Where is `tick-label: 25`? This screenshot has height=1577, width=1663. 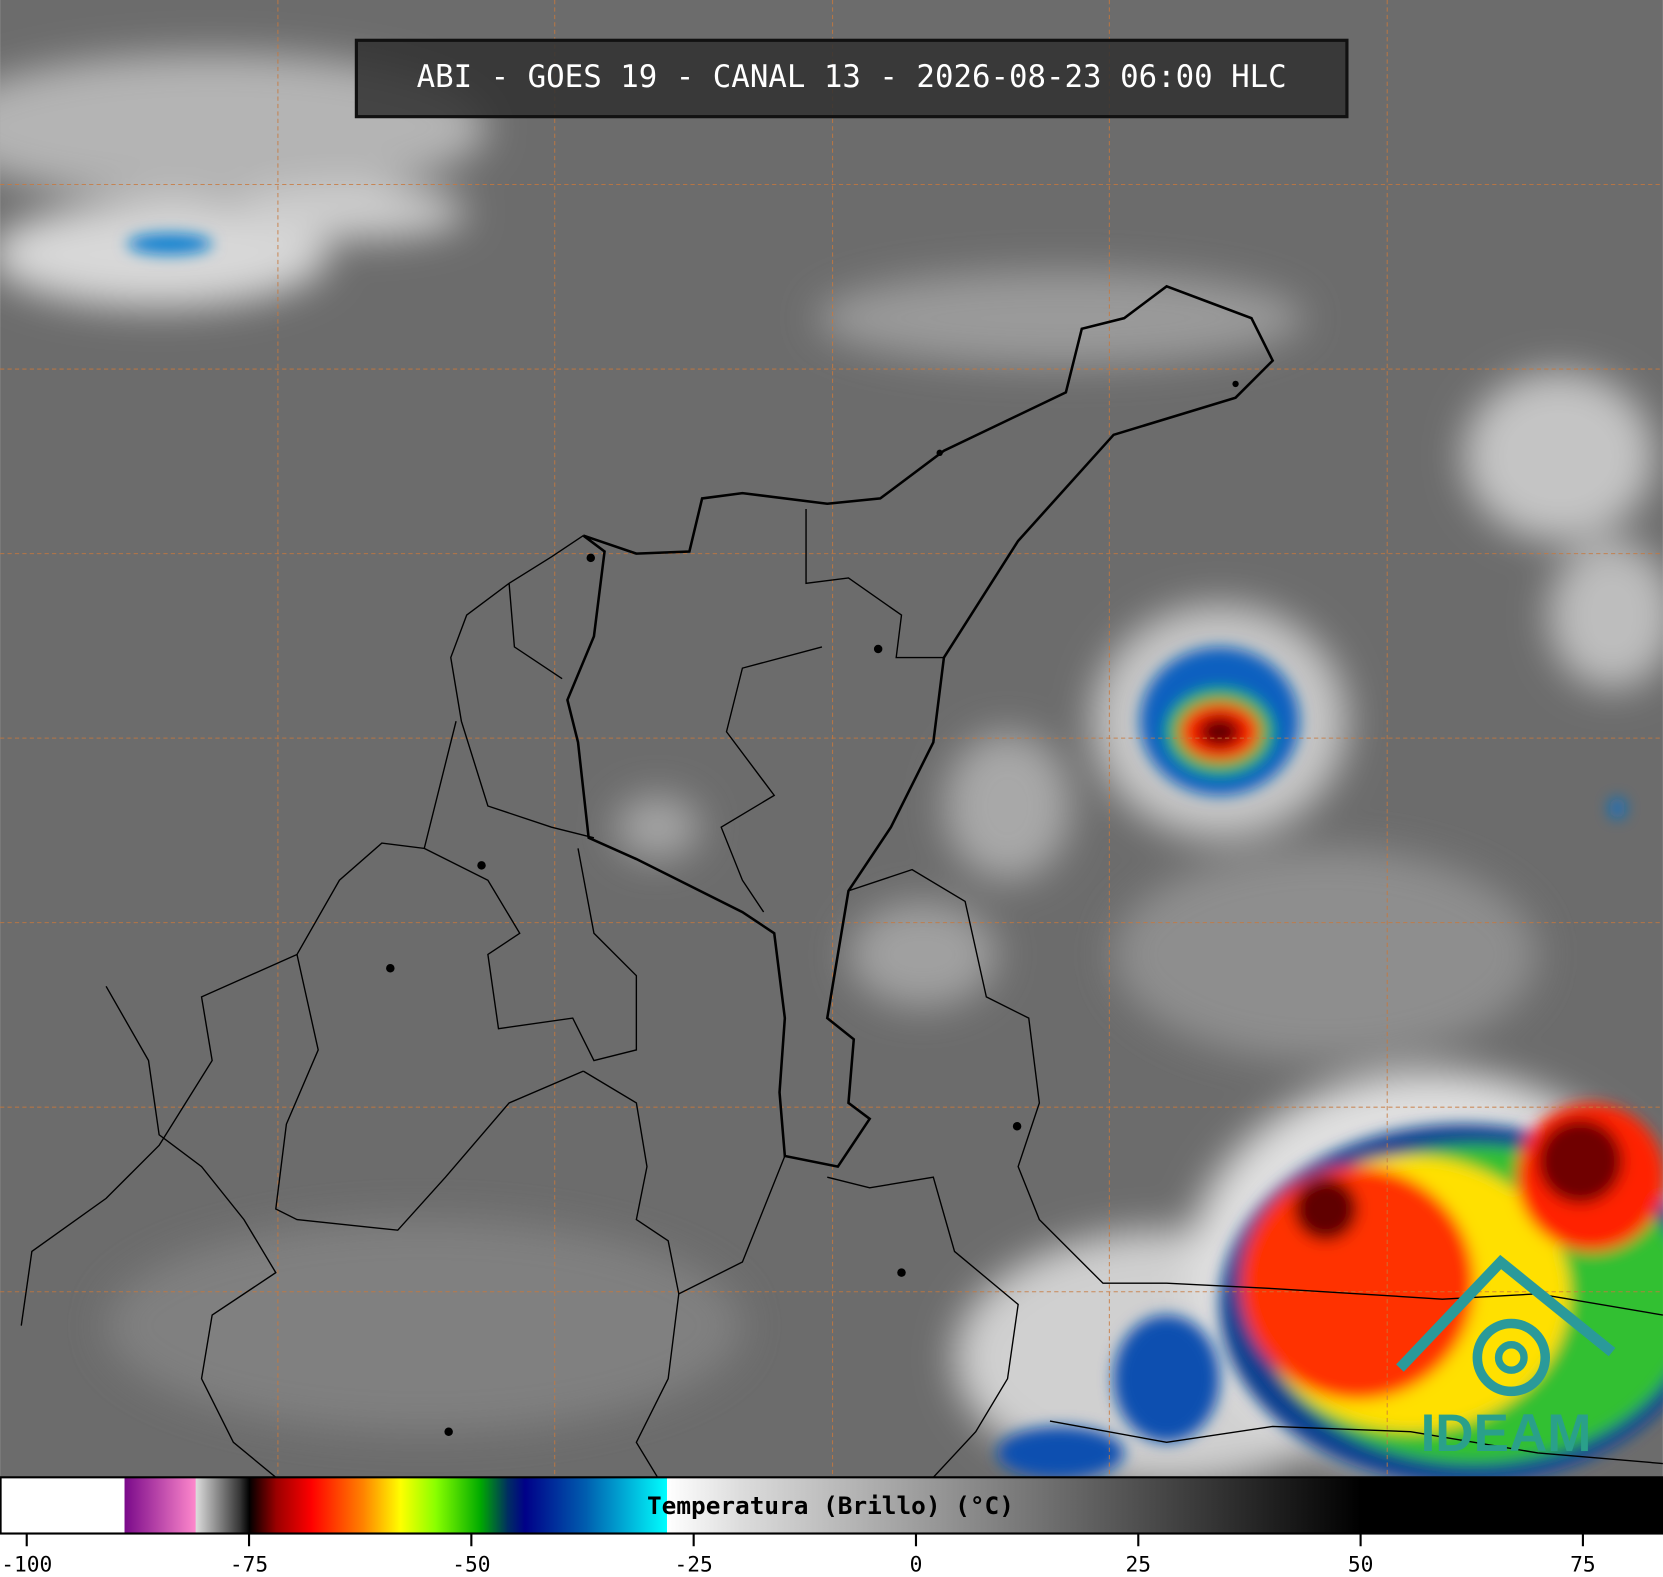
tick-label: 25 is located at coordinates (1139, 1564).